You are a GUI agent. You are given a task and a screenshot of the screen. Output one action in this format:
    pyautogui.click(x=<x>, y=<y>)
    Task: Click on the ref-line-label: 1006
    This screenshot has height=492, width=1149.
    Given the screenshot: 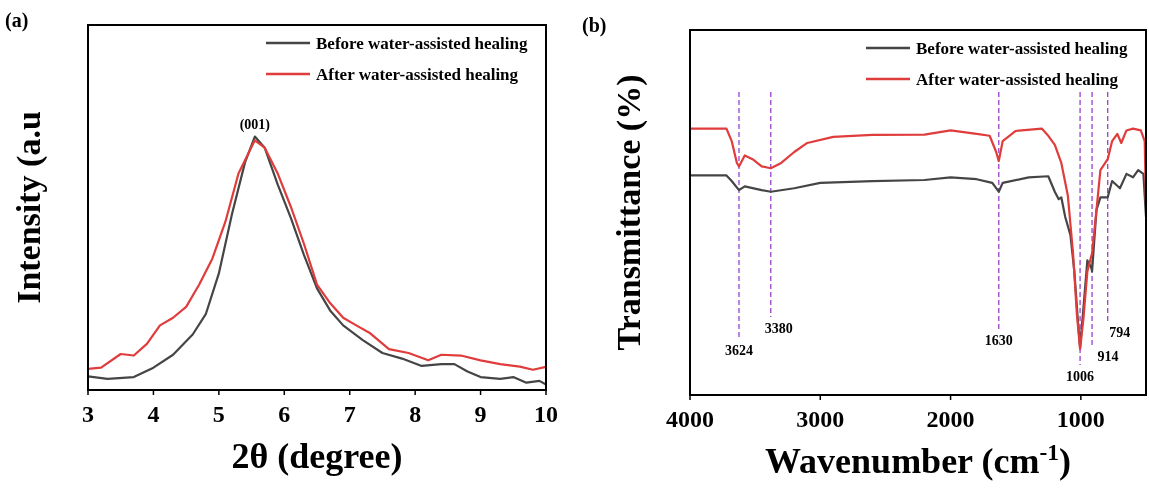 What is the action you would take?
    pyautogui.click(x=1080, y=376)
    